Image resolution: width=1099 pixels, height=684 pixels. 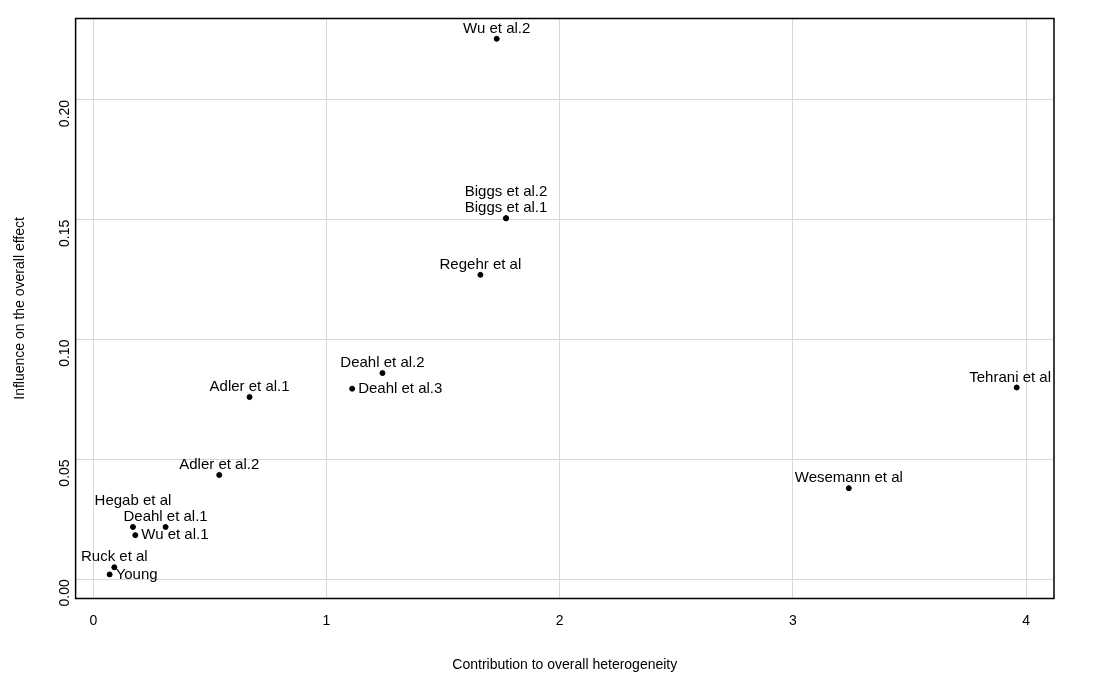 I want to click on y-tick-label: 0.20, so click(x=64, y=113).